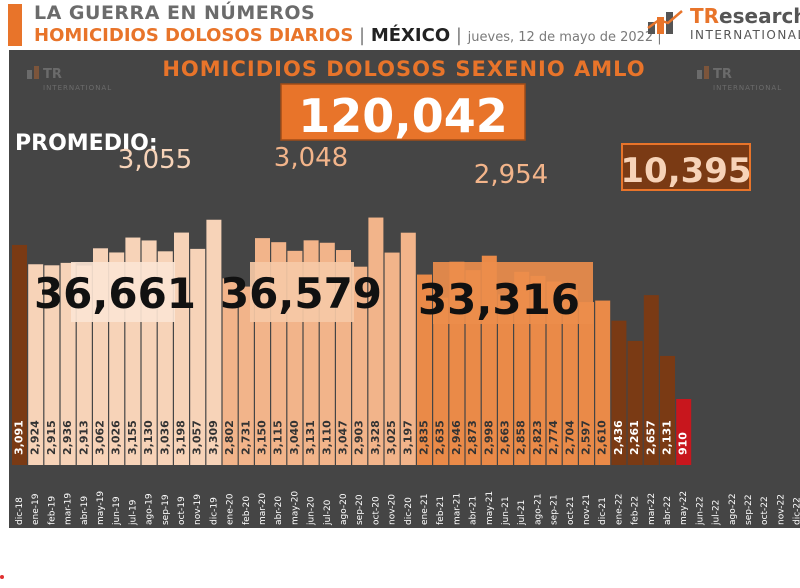 This screenshot has width=800, height=588. Describe the element at coordinates (229, 437) in the screenshot. I see `value-label-ene-20: 2,802` at that location.